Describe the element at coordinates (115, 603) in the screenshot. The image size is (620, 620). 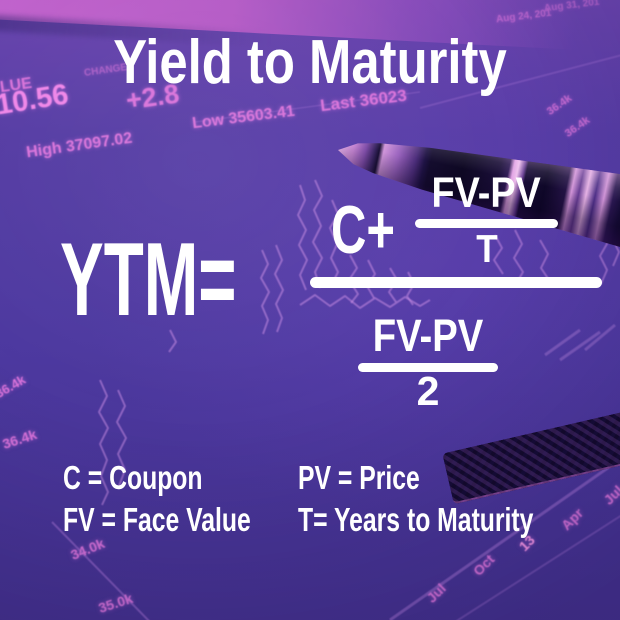
I see `ticker-label: 35.0k` at that location.